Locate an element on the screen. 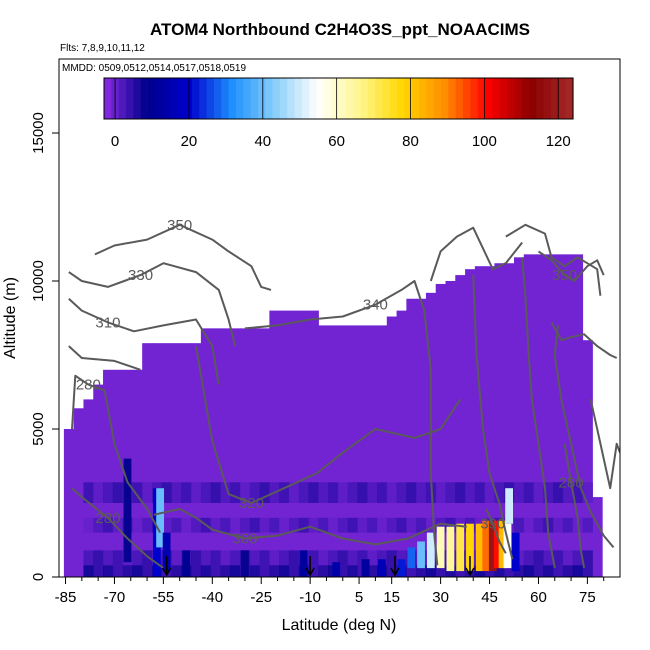 This screenshot has width=650, height=650. chart-title: ATOM4 Northbound C2H4O3S_ppt_NOAACIMS is located at coordinates (340, 29).